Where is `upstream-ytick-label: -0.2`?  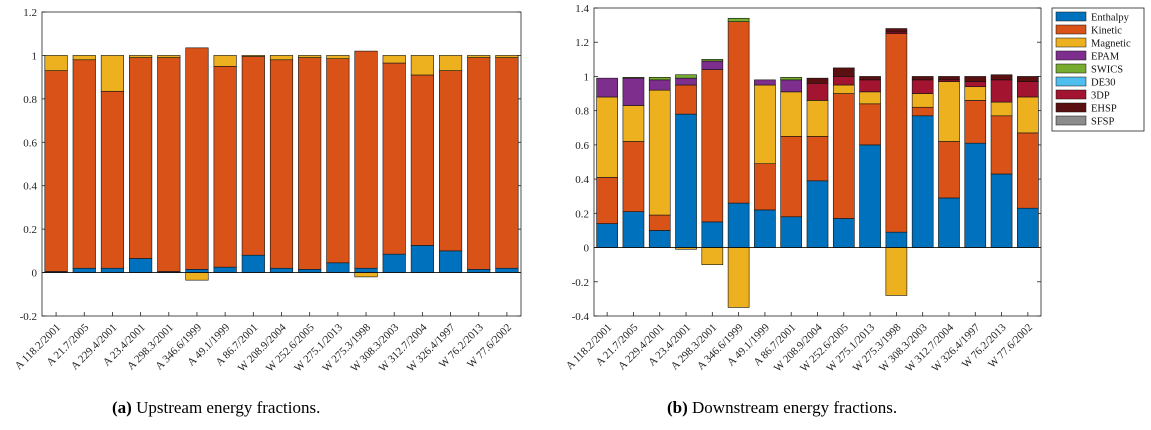 upstream-ytick-label: -0.2 is located at coordinates (28, 317).